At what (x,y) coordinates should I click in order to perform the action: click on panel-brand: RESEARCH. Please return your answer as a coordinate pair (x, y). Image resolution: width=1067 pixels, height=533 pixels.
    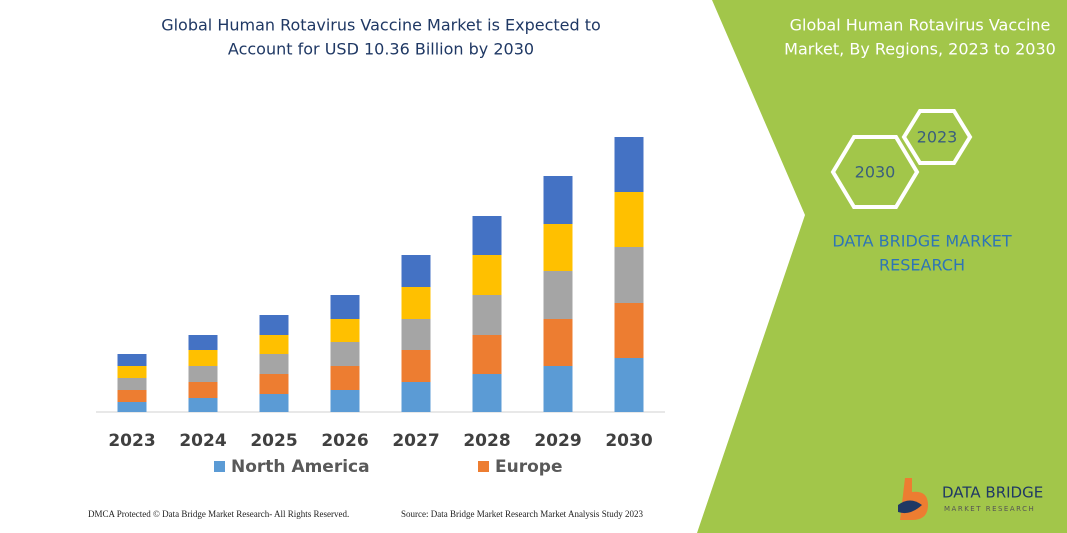
    Looking at the image, I should click on (922, 265).